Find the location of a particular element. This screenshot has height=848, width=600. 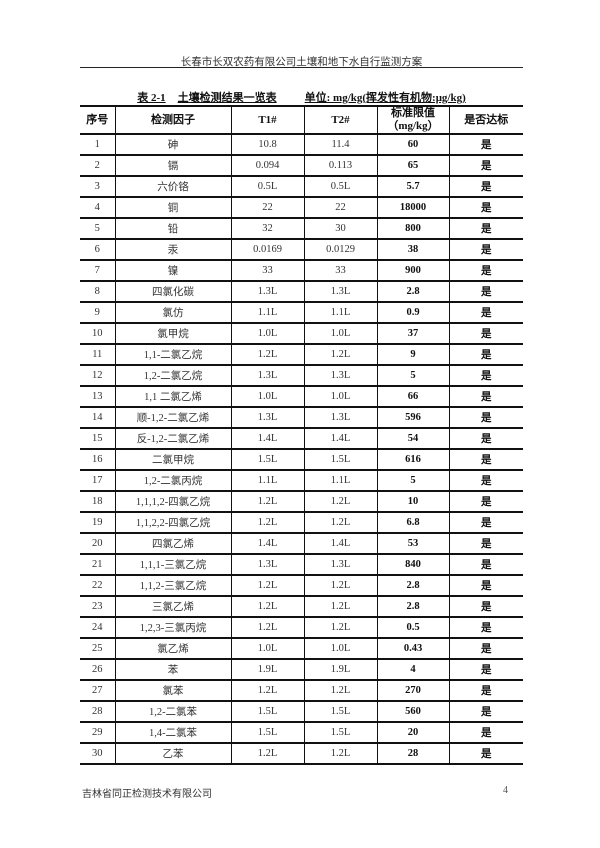

cell-factor: 乙苯 is located at coordinates (172, 753).